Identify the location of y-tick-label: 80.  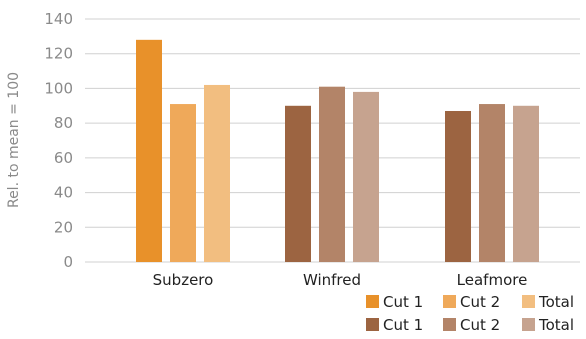
(63, 123).